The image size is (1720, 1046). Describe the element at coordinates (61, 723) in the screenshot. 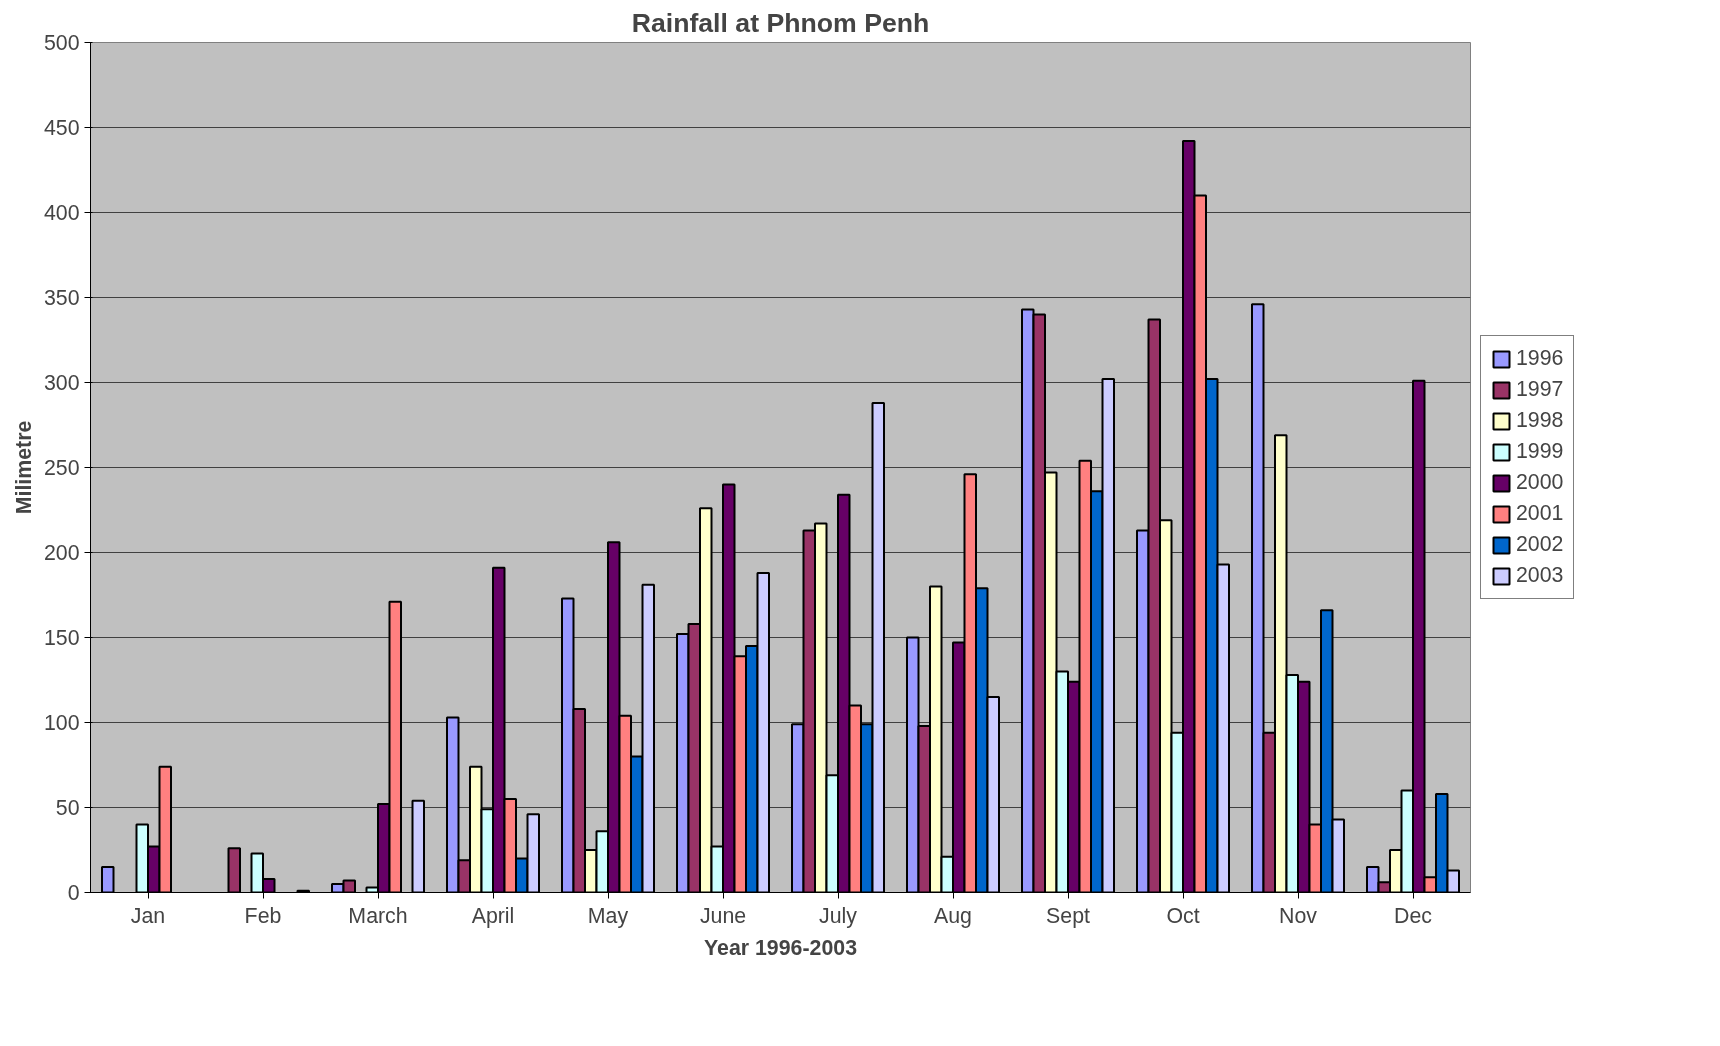

I see `y-tick-label: 100` at that location.